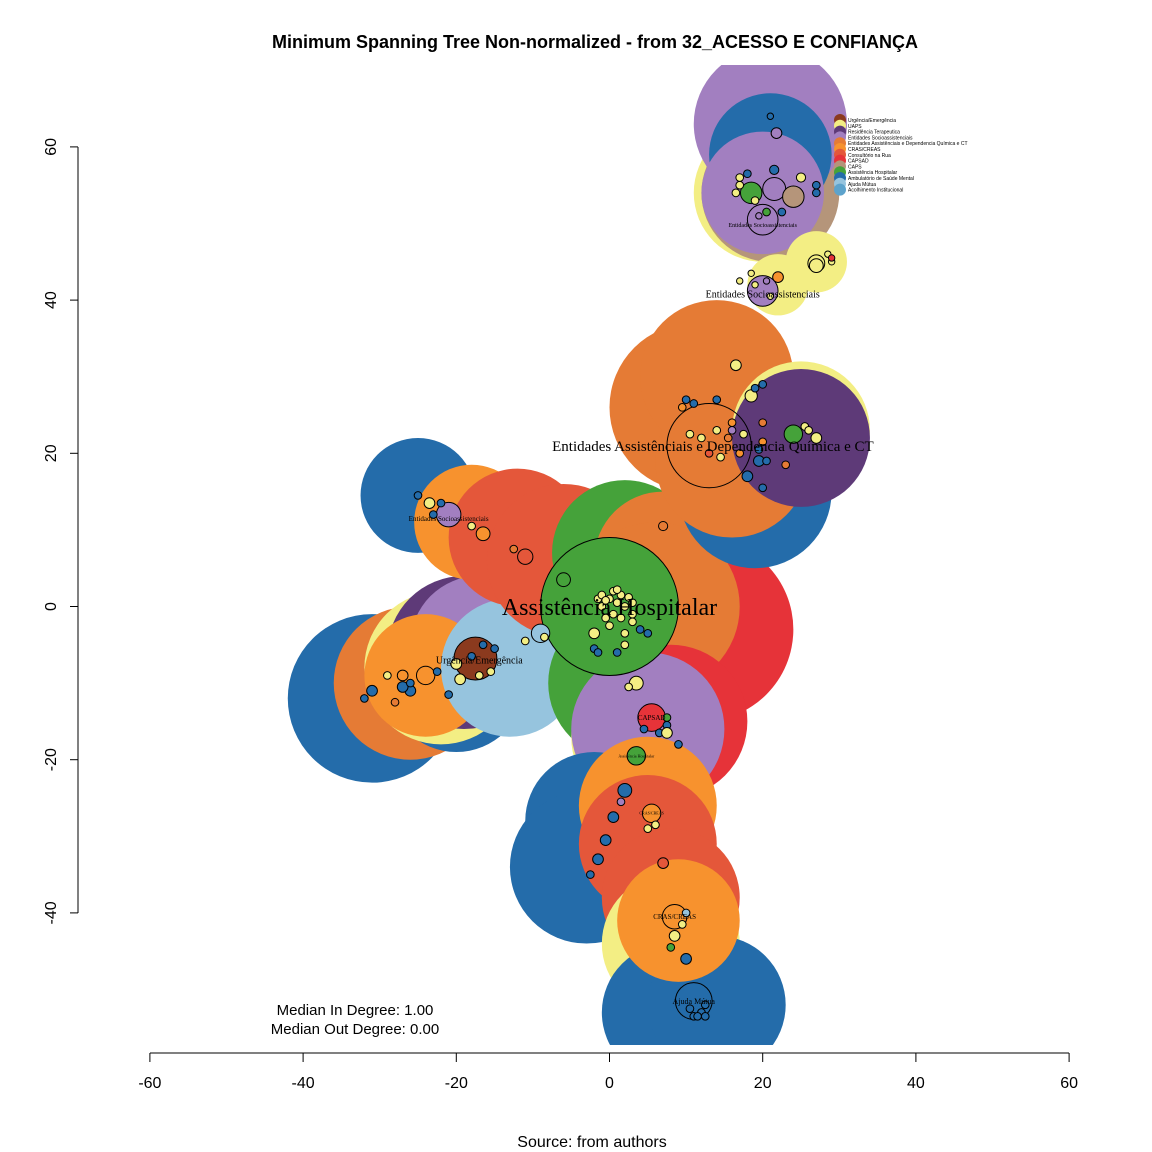  What do you see at coordinates (840, 189) in the screenshot?
I see `legend-swatch` at bounding box center [840, 189].